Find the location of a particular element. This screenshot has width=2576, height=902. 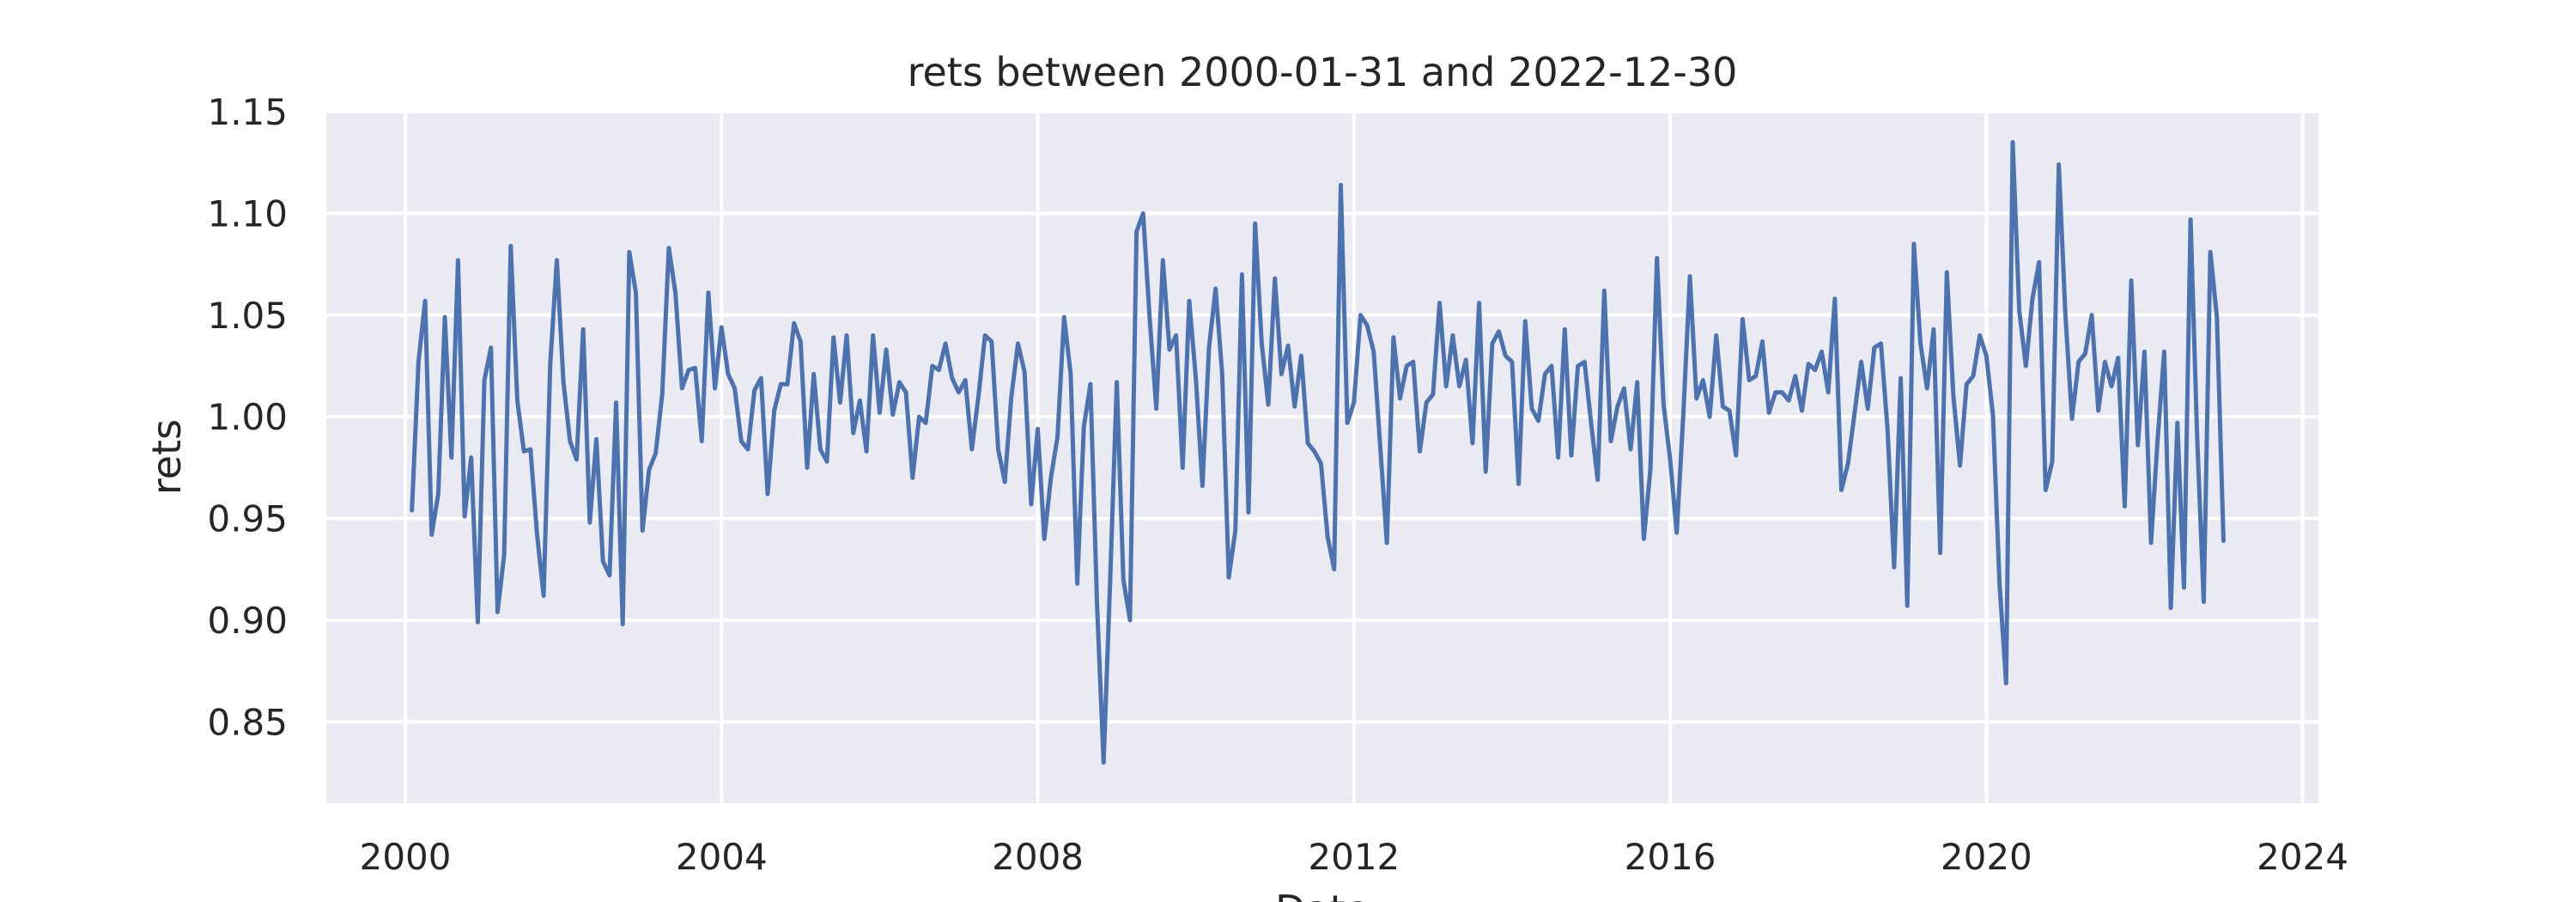

x-axis-label: Date is located at coordinates (1323, 894).